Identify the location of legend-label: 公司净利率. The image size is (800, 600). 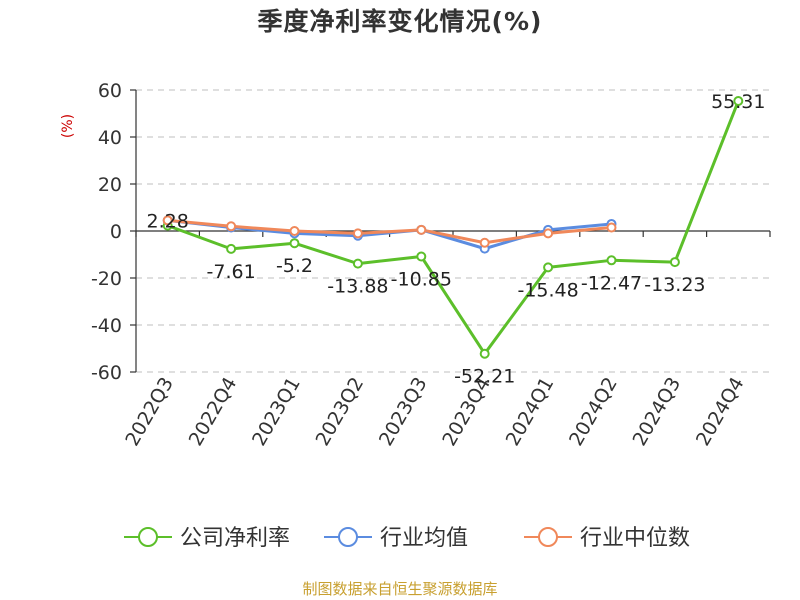
(235, 538).